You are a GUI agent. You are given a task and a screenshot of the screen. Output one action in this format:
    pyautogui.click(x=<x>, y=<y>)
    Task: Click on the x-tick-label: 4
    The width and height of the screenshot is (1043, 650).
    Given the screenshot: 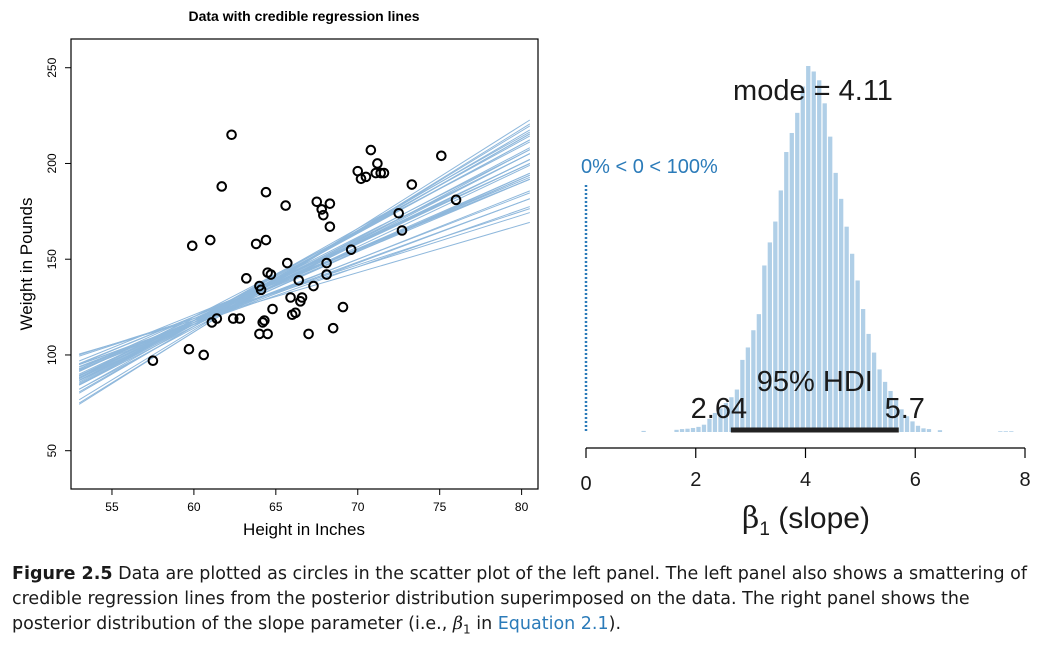 What is the action you would take?
    pyautogui.click(x=805, y=480)
    